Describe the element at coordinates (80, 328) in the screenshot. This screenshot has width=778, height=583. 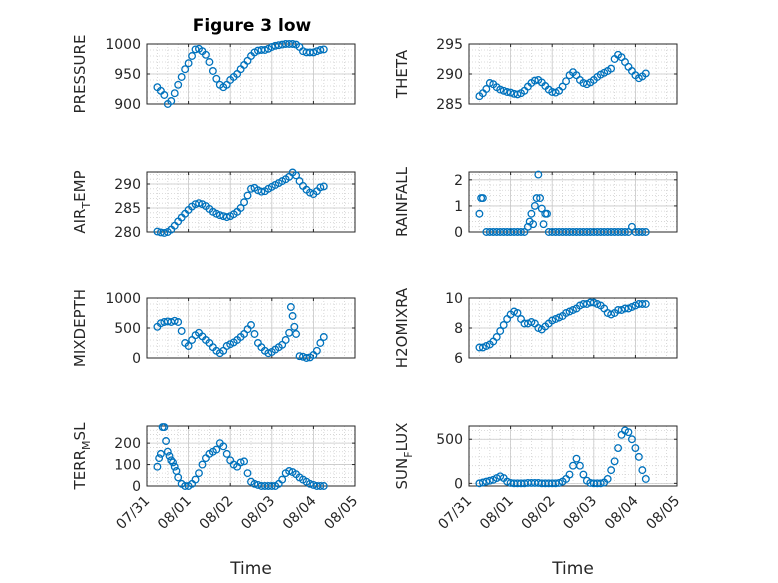
I see `y-axis-label: MIXDEPTH` at that location.